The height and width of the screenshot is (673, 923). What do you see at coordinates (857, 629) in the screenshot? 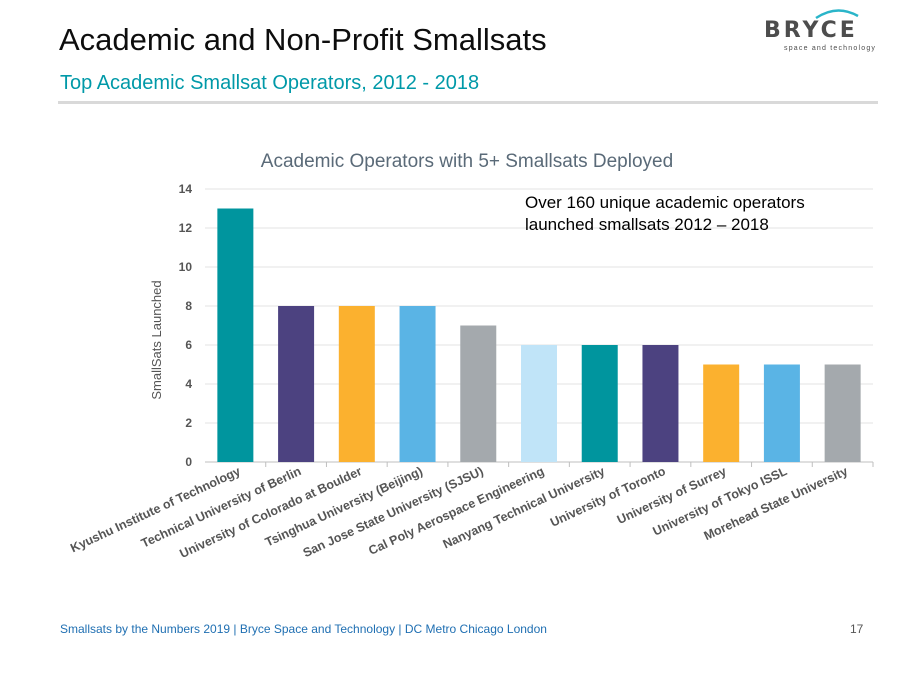
I see `page-number: 17` at bounding box center [857, 629].